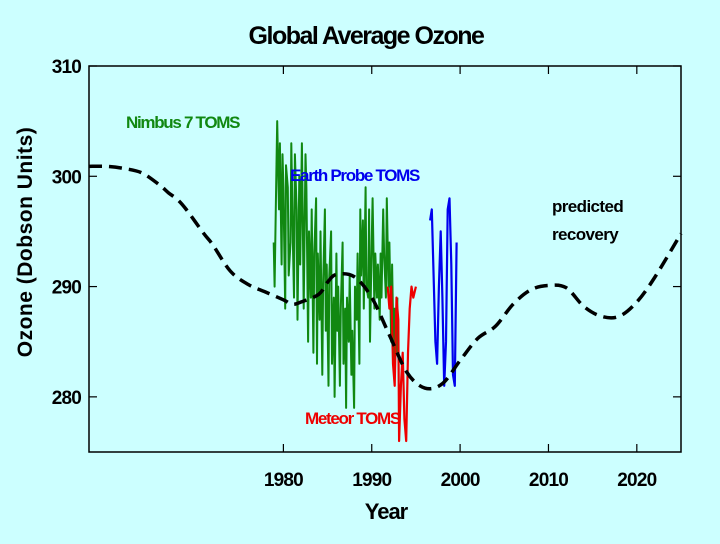 This screenshot has height=544, width=720. Describe the element at coordinates (587, 206) in the screenshot. I see `annotation-predicted: predicted` at that location.